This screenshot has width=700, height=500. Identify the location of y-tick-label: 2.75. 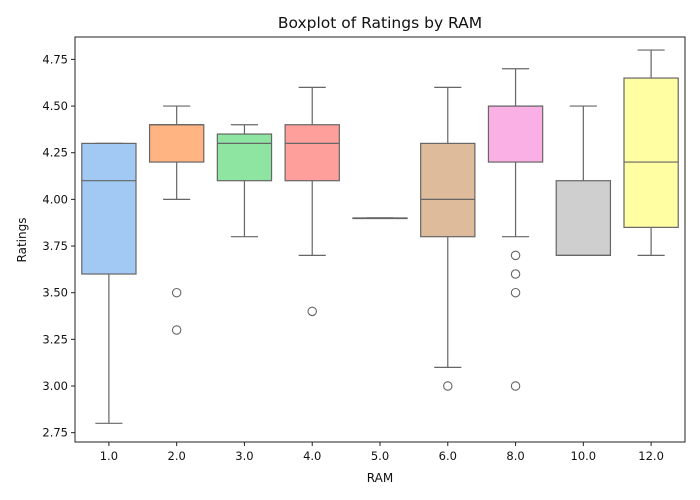
(55, 433).